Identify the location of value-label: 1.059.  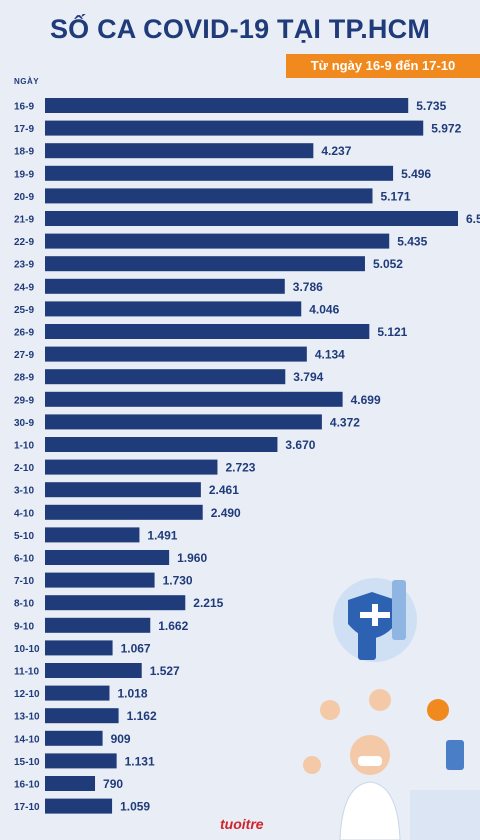
(135, 807).